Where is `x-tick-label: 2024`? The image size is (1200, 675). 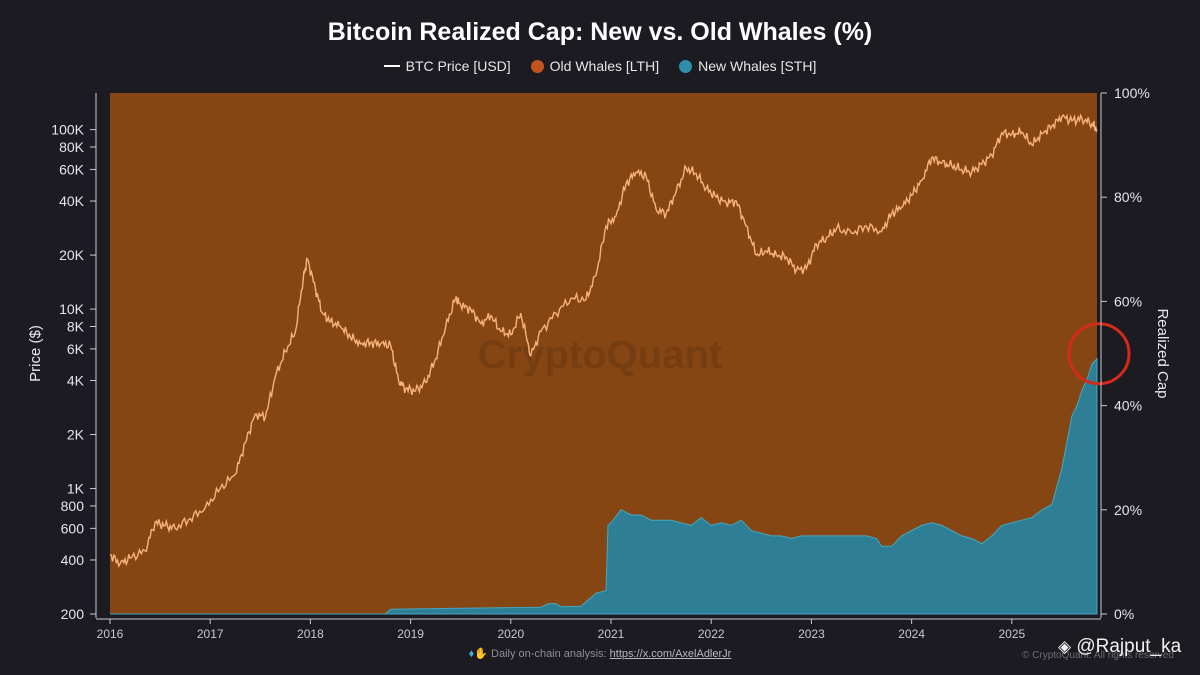 x-tick-label: 2024 is located at coordinates (911, 634).